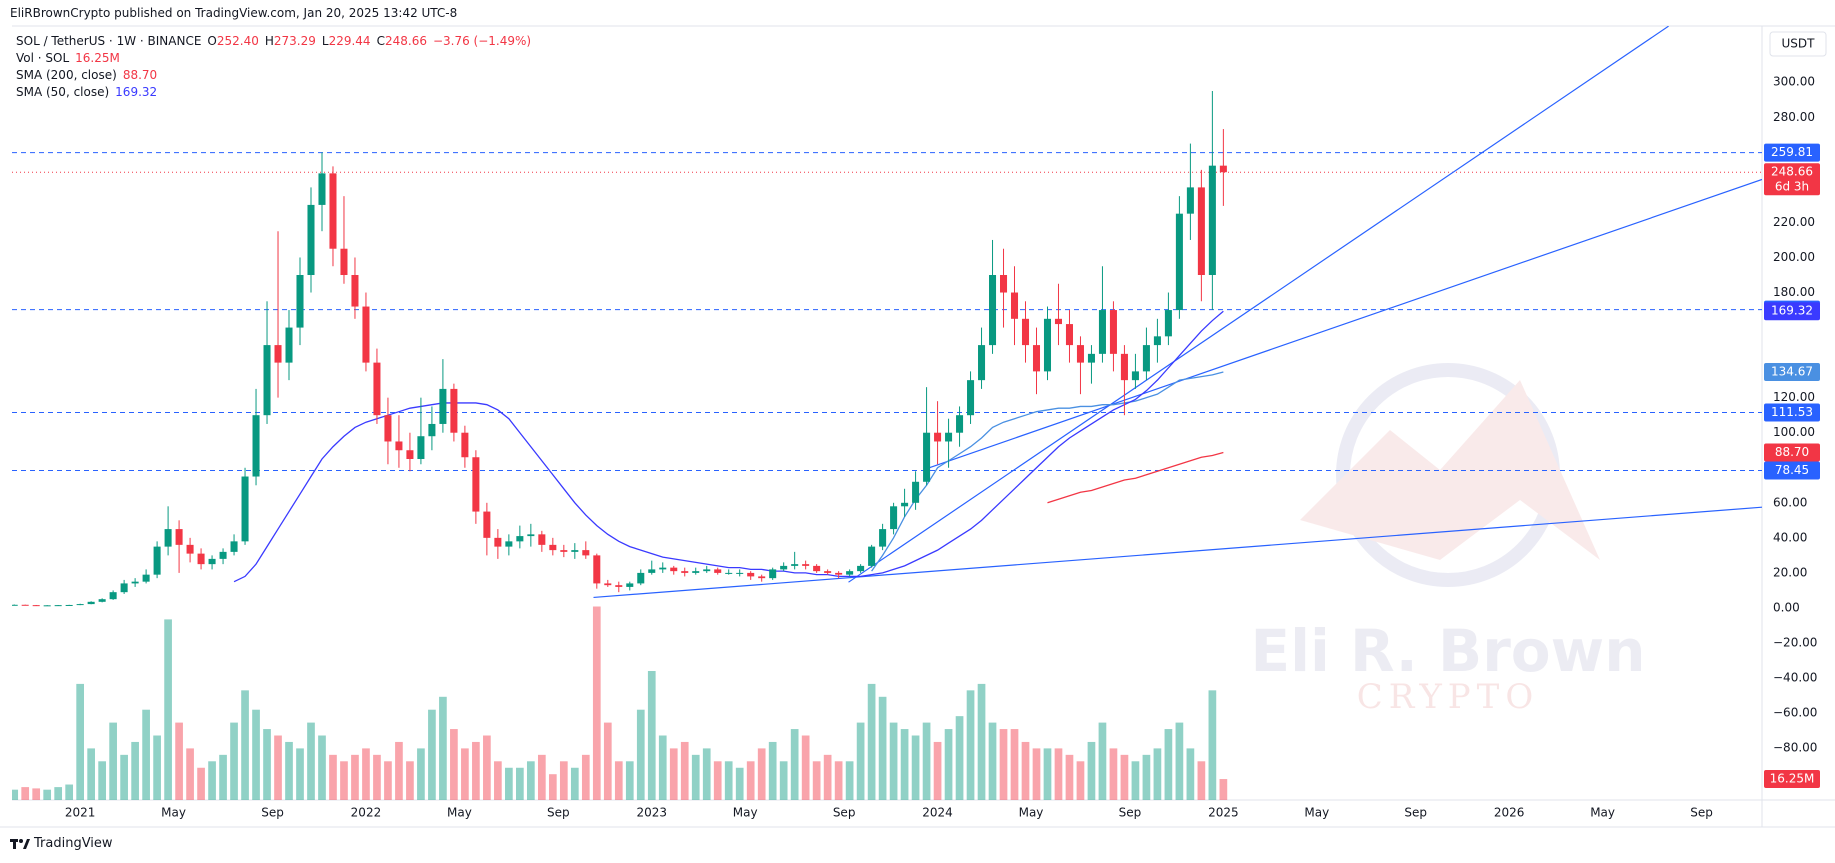  Describe the element at coordinates (1223, 813) in the screenshot. I see `x-tick-label: 2025` at that location.